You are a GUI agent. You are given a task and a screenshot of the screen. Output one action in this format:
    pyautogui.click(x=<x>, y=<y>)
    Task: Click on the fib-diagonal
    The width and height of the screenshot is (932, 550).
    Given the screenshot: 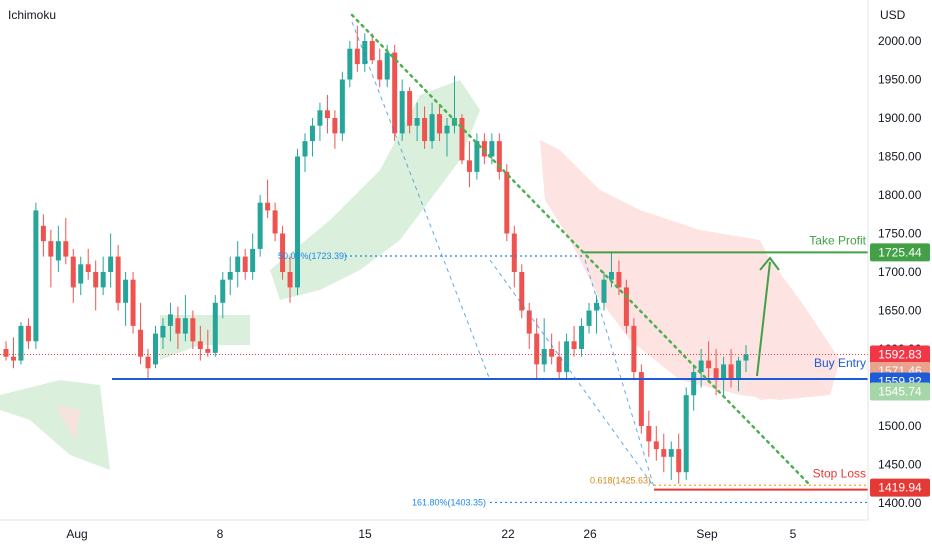 What is the action you would take?
    pyautogui.click(x=572, y=373)
    